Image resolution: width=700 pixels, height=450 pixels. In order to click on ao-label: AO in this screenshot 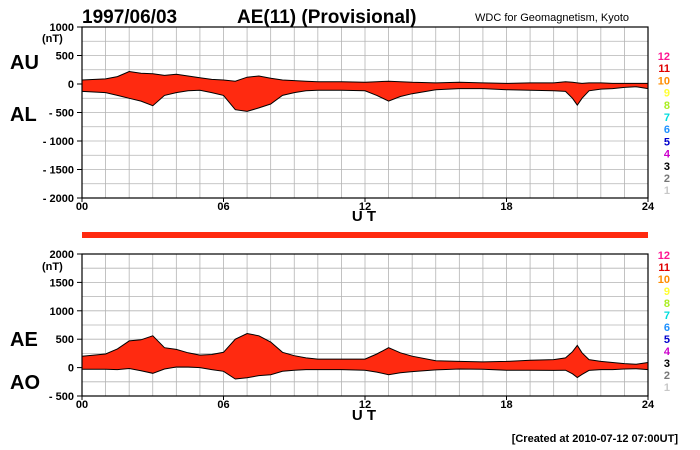, I will do `click(25, 383)`.